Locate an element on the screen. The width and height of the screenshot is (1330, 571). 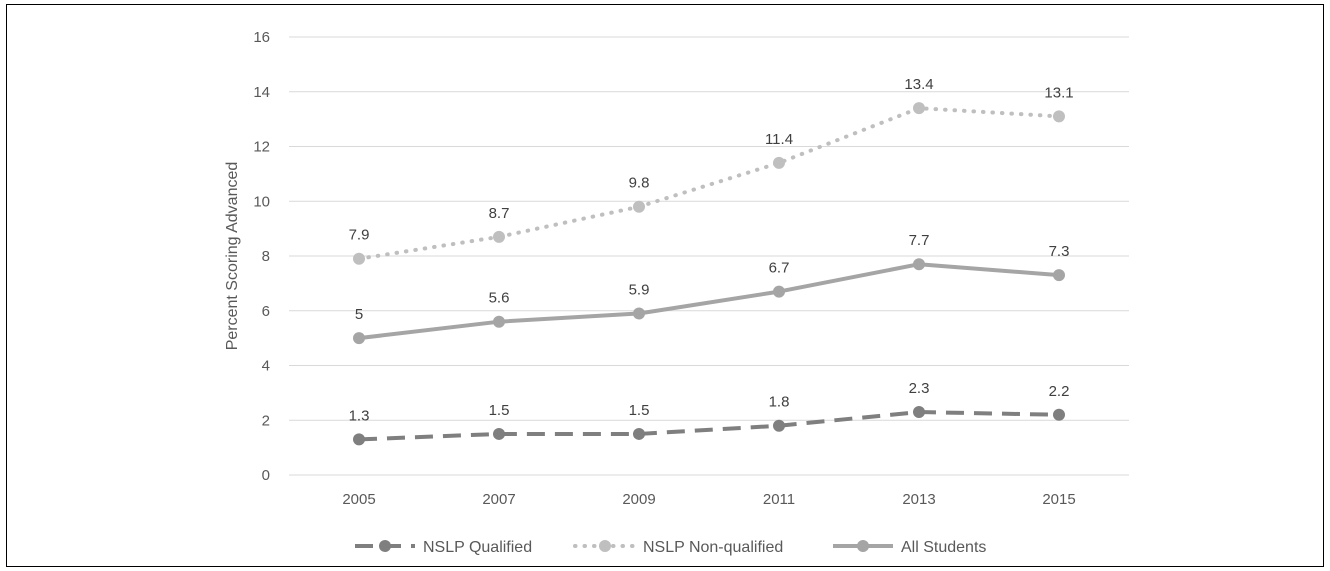
y-tick-label: 2 is located at coordinates (266, 420).